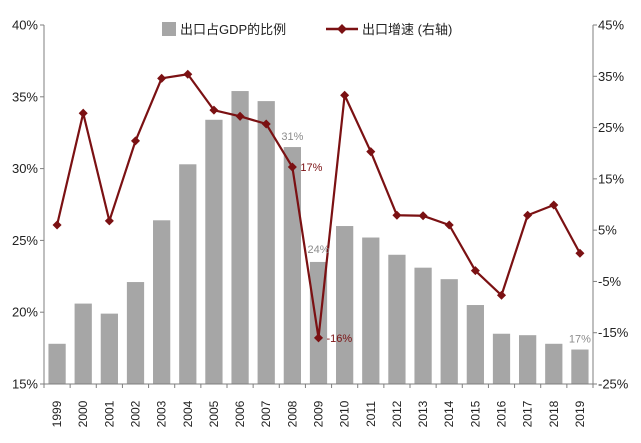 The width and height of the screenshot is (641, 443). Describe the element at coordinates (475, 344) in the screenshot. I see `bar-2015` at that location.